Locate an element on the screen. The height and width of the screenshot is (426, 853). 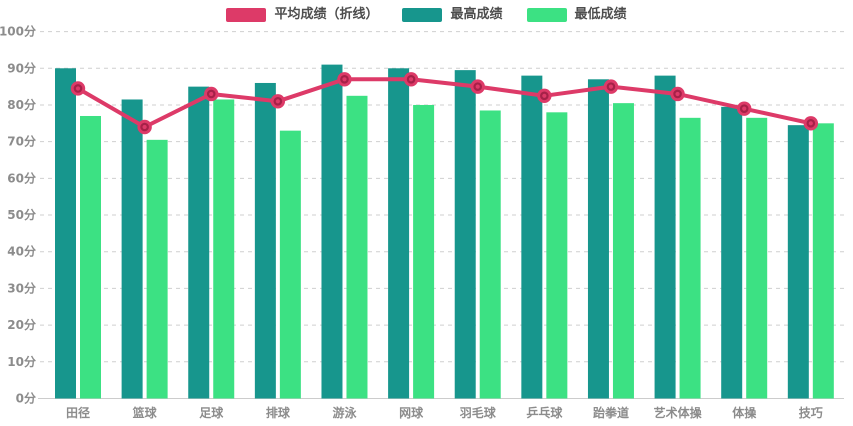
x-axis-label: 篮球 is located at coordinates (145, 412).